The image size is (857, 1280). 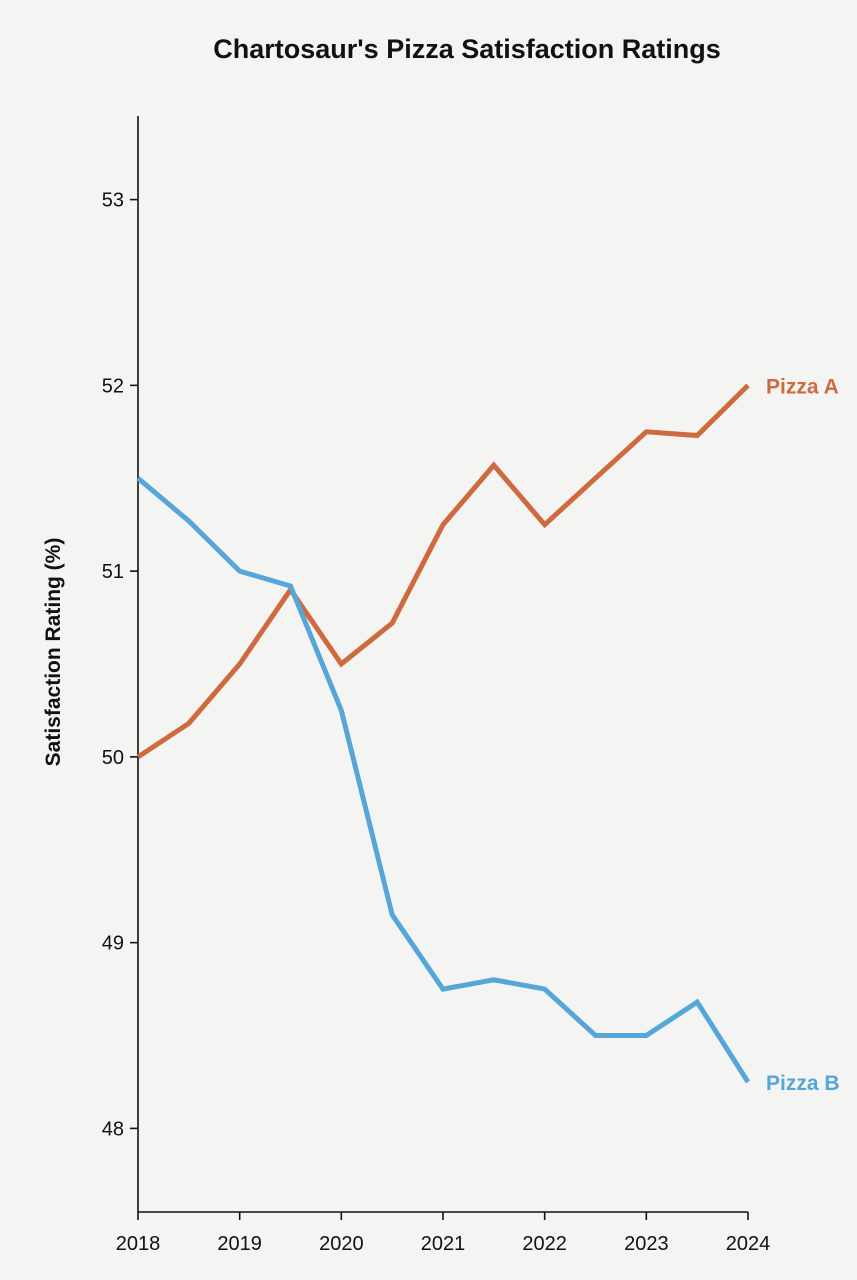 I want to click on y-axis-label: Satisfaction Rating (%), so click(x=53, y=652).